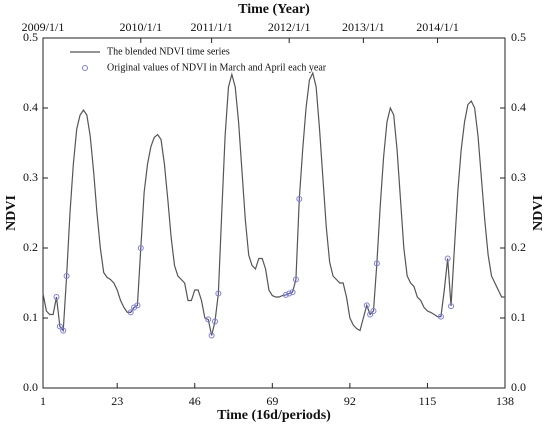 This screenshot has width=550, height=426. What do you see at coordinates (350, 401) in the screenshot?
I see `x-tick-label: 92` at bounding box center [350, 401].